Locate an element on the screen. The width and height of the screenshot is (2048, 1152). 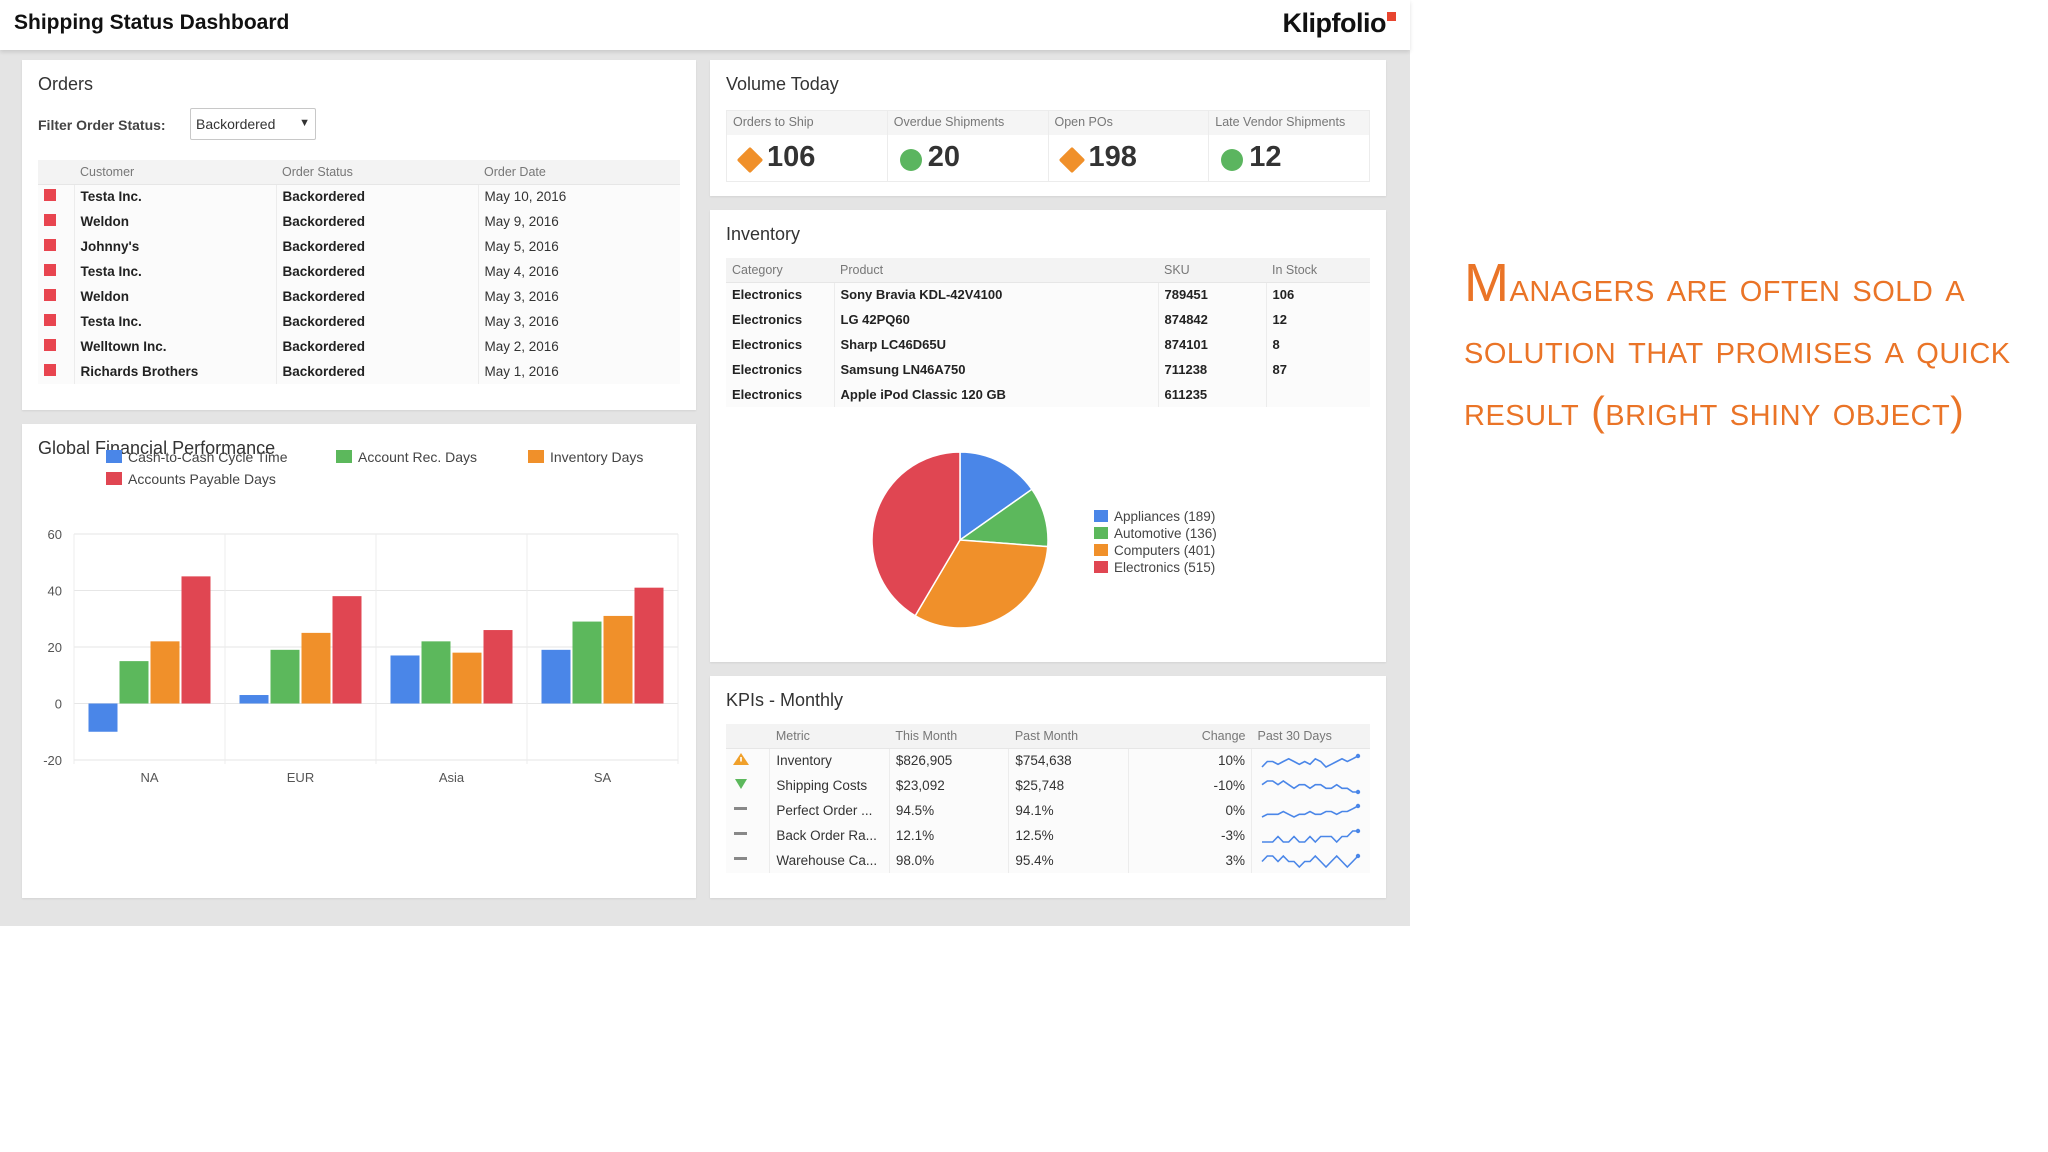
table-row: Warehouse Ca... 98.0% 95.4% 3% is located at coordinates (1048, 860).